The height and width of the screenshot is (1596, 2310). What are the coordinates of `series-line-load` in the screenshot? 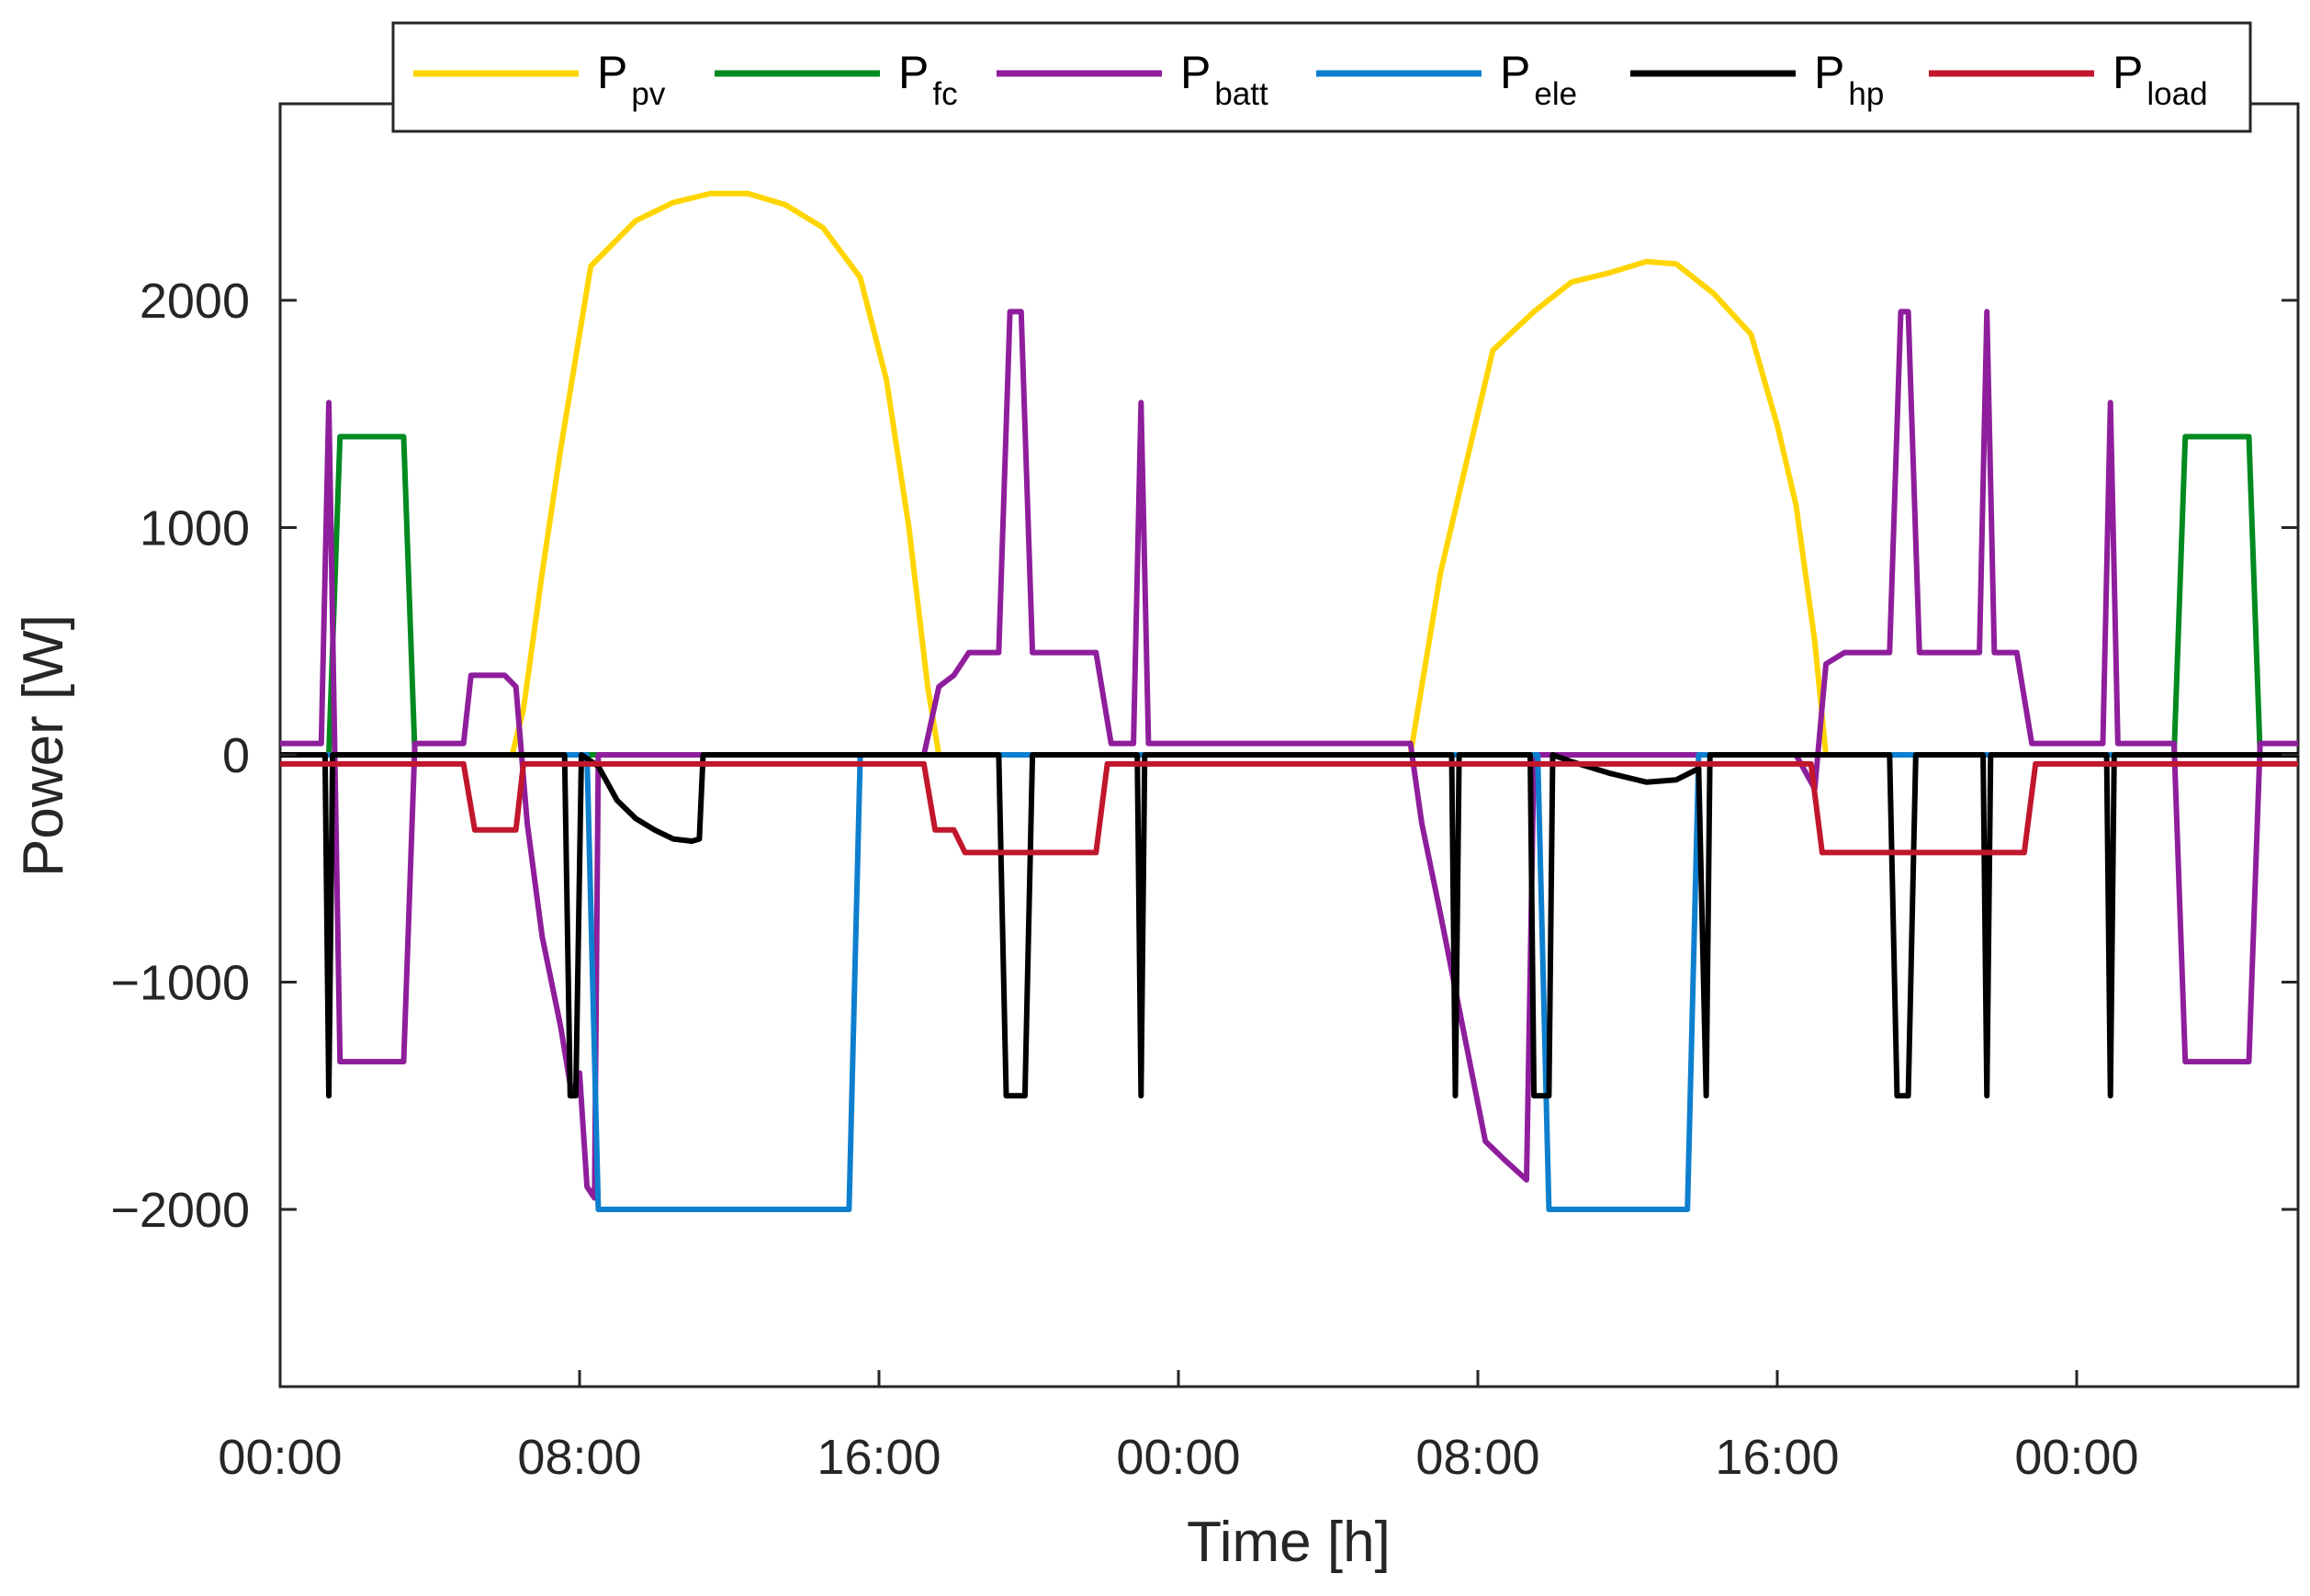 It's located at (1289, 808).